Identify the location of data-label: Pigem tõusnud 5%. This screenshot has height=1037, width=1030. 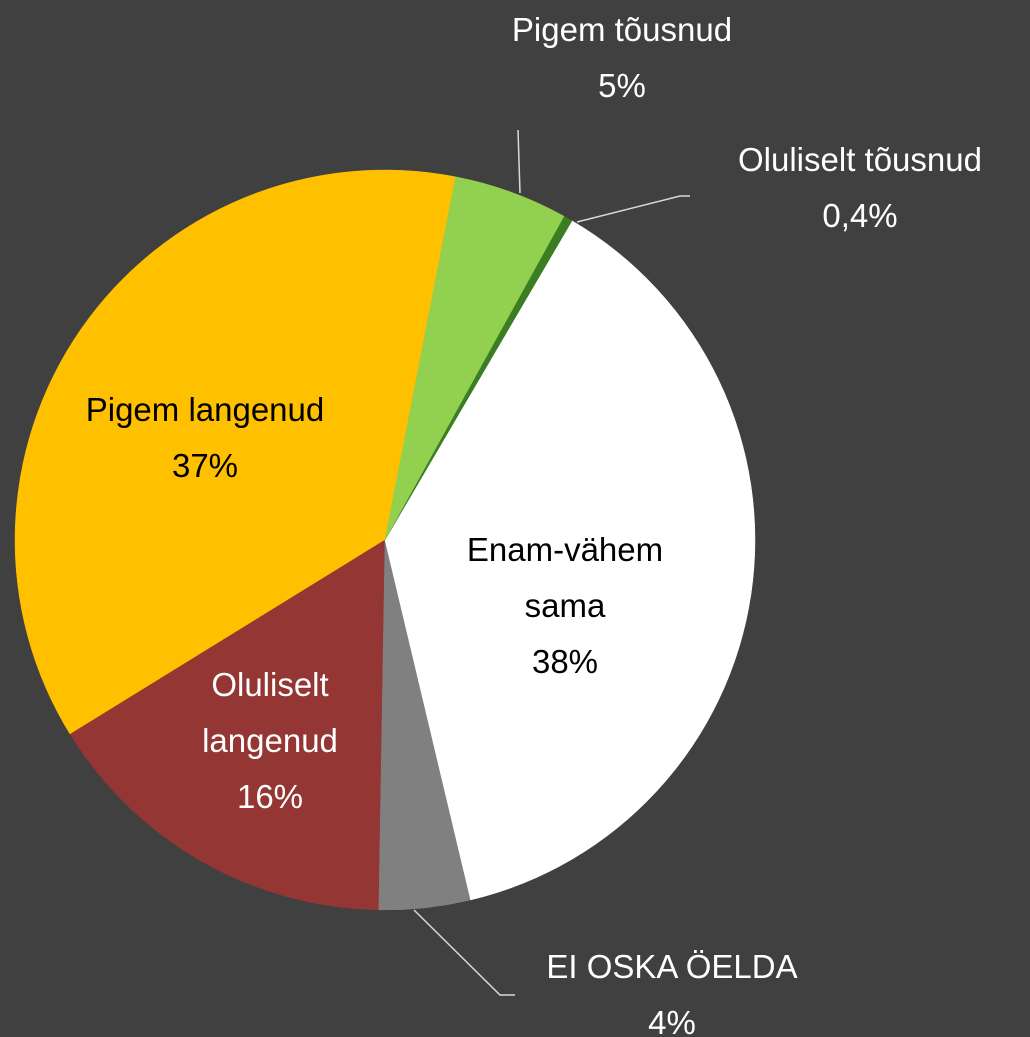
(622, 58).